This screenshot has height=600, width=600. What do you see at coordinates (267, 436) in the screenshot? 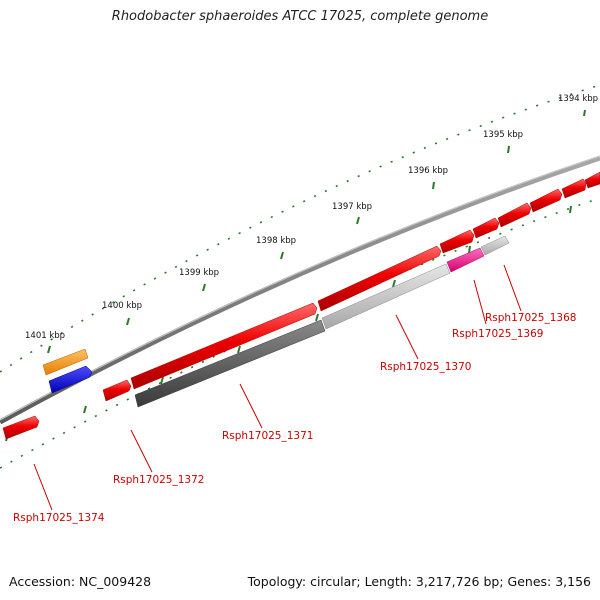
I see `gene-label-rsph17025-1371: Rsph17025_1371` at bounding box center [267, 436].